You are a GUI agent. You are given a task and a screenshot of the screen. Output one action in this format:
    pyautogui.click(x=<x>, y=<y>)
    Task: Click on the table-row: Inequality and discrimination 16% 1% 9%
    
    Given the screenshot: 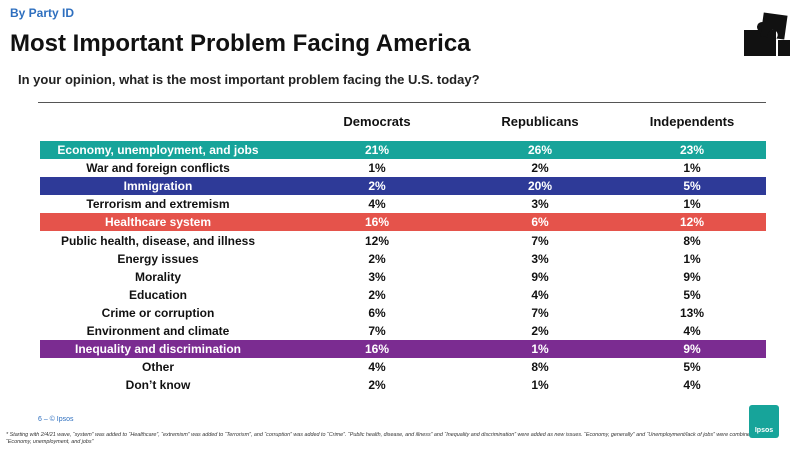 What is the action you would take?
    pyautogui.click(x=403, y=349)
    